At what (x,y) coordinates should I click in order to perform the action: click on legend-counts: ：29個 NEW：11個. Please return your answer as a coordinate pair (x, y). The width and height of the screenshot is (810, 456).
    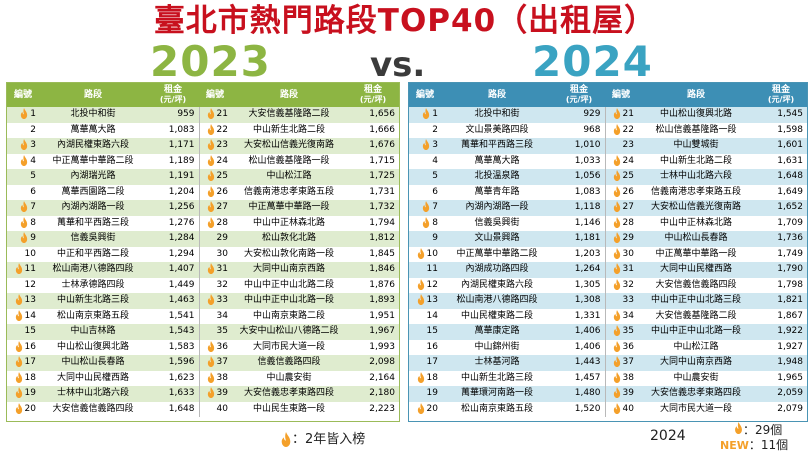
    Looking at the image, I should click on (754, 437).